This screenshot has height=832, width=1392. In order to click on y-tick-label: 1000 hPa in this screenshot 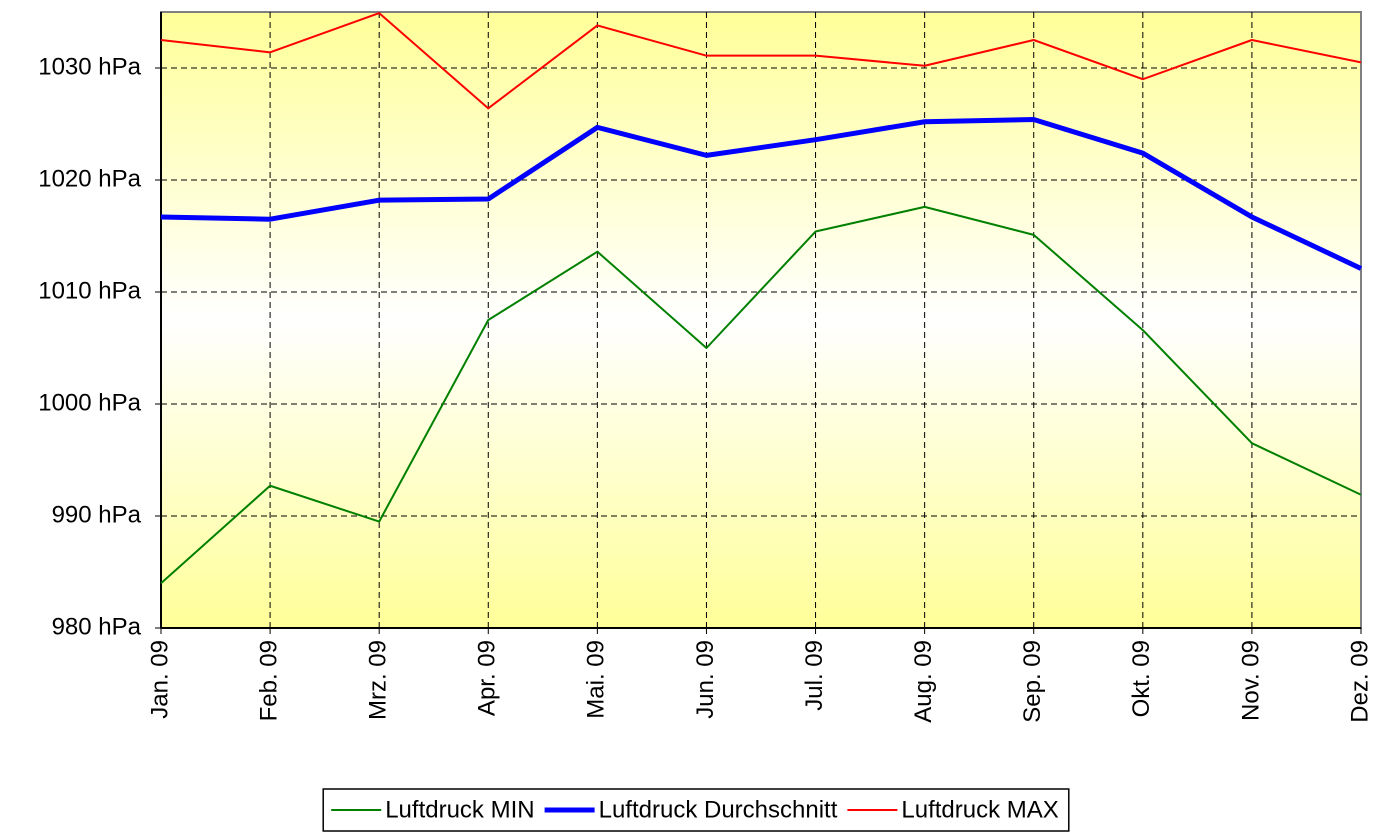, I will do `click(89, 402)`.